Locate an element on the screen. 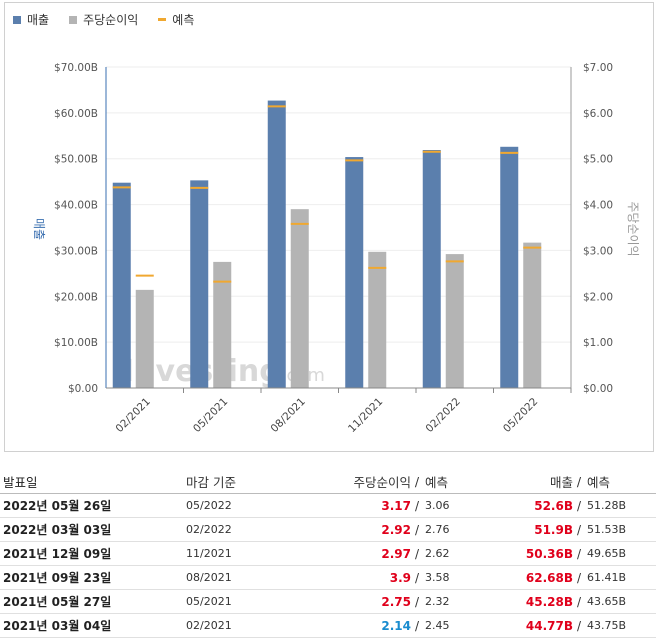  row-revenue: 44.77B is located at coordinates (549, 625).